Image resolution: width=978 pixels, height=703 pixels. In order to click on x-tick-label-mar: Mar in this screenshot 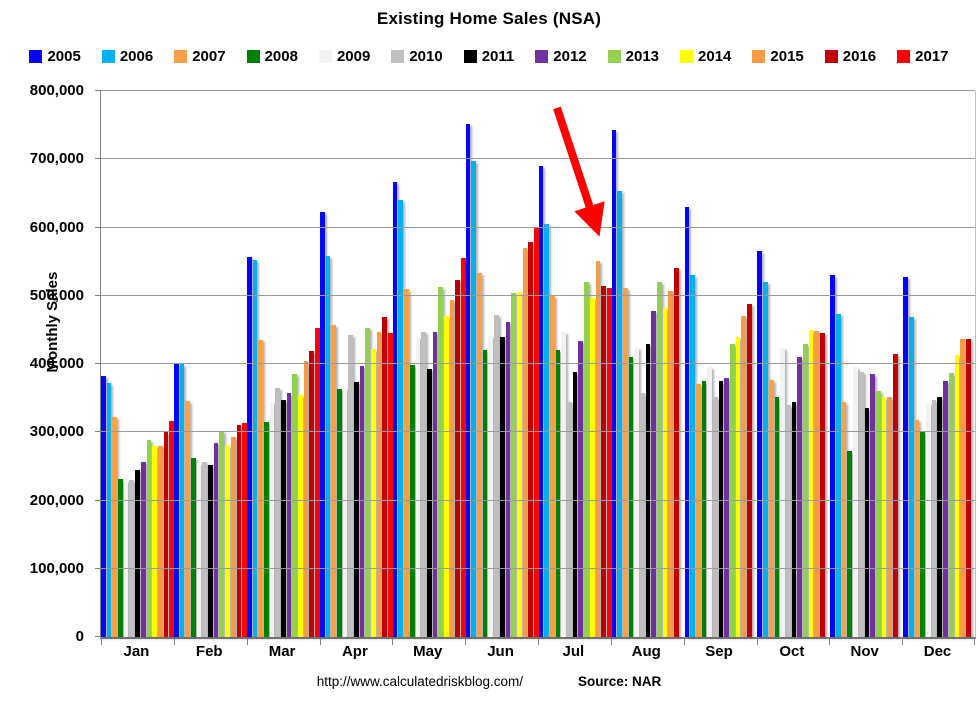, I will do `click(282, 651)`.